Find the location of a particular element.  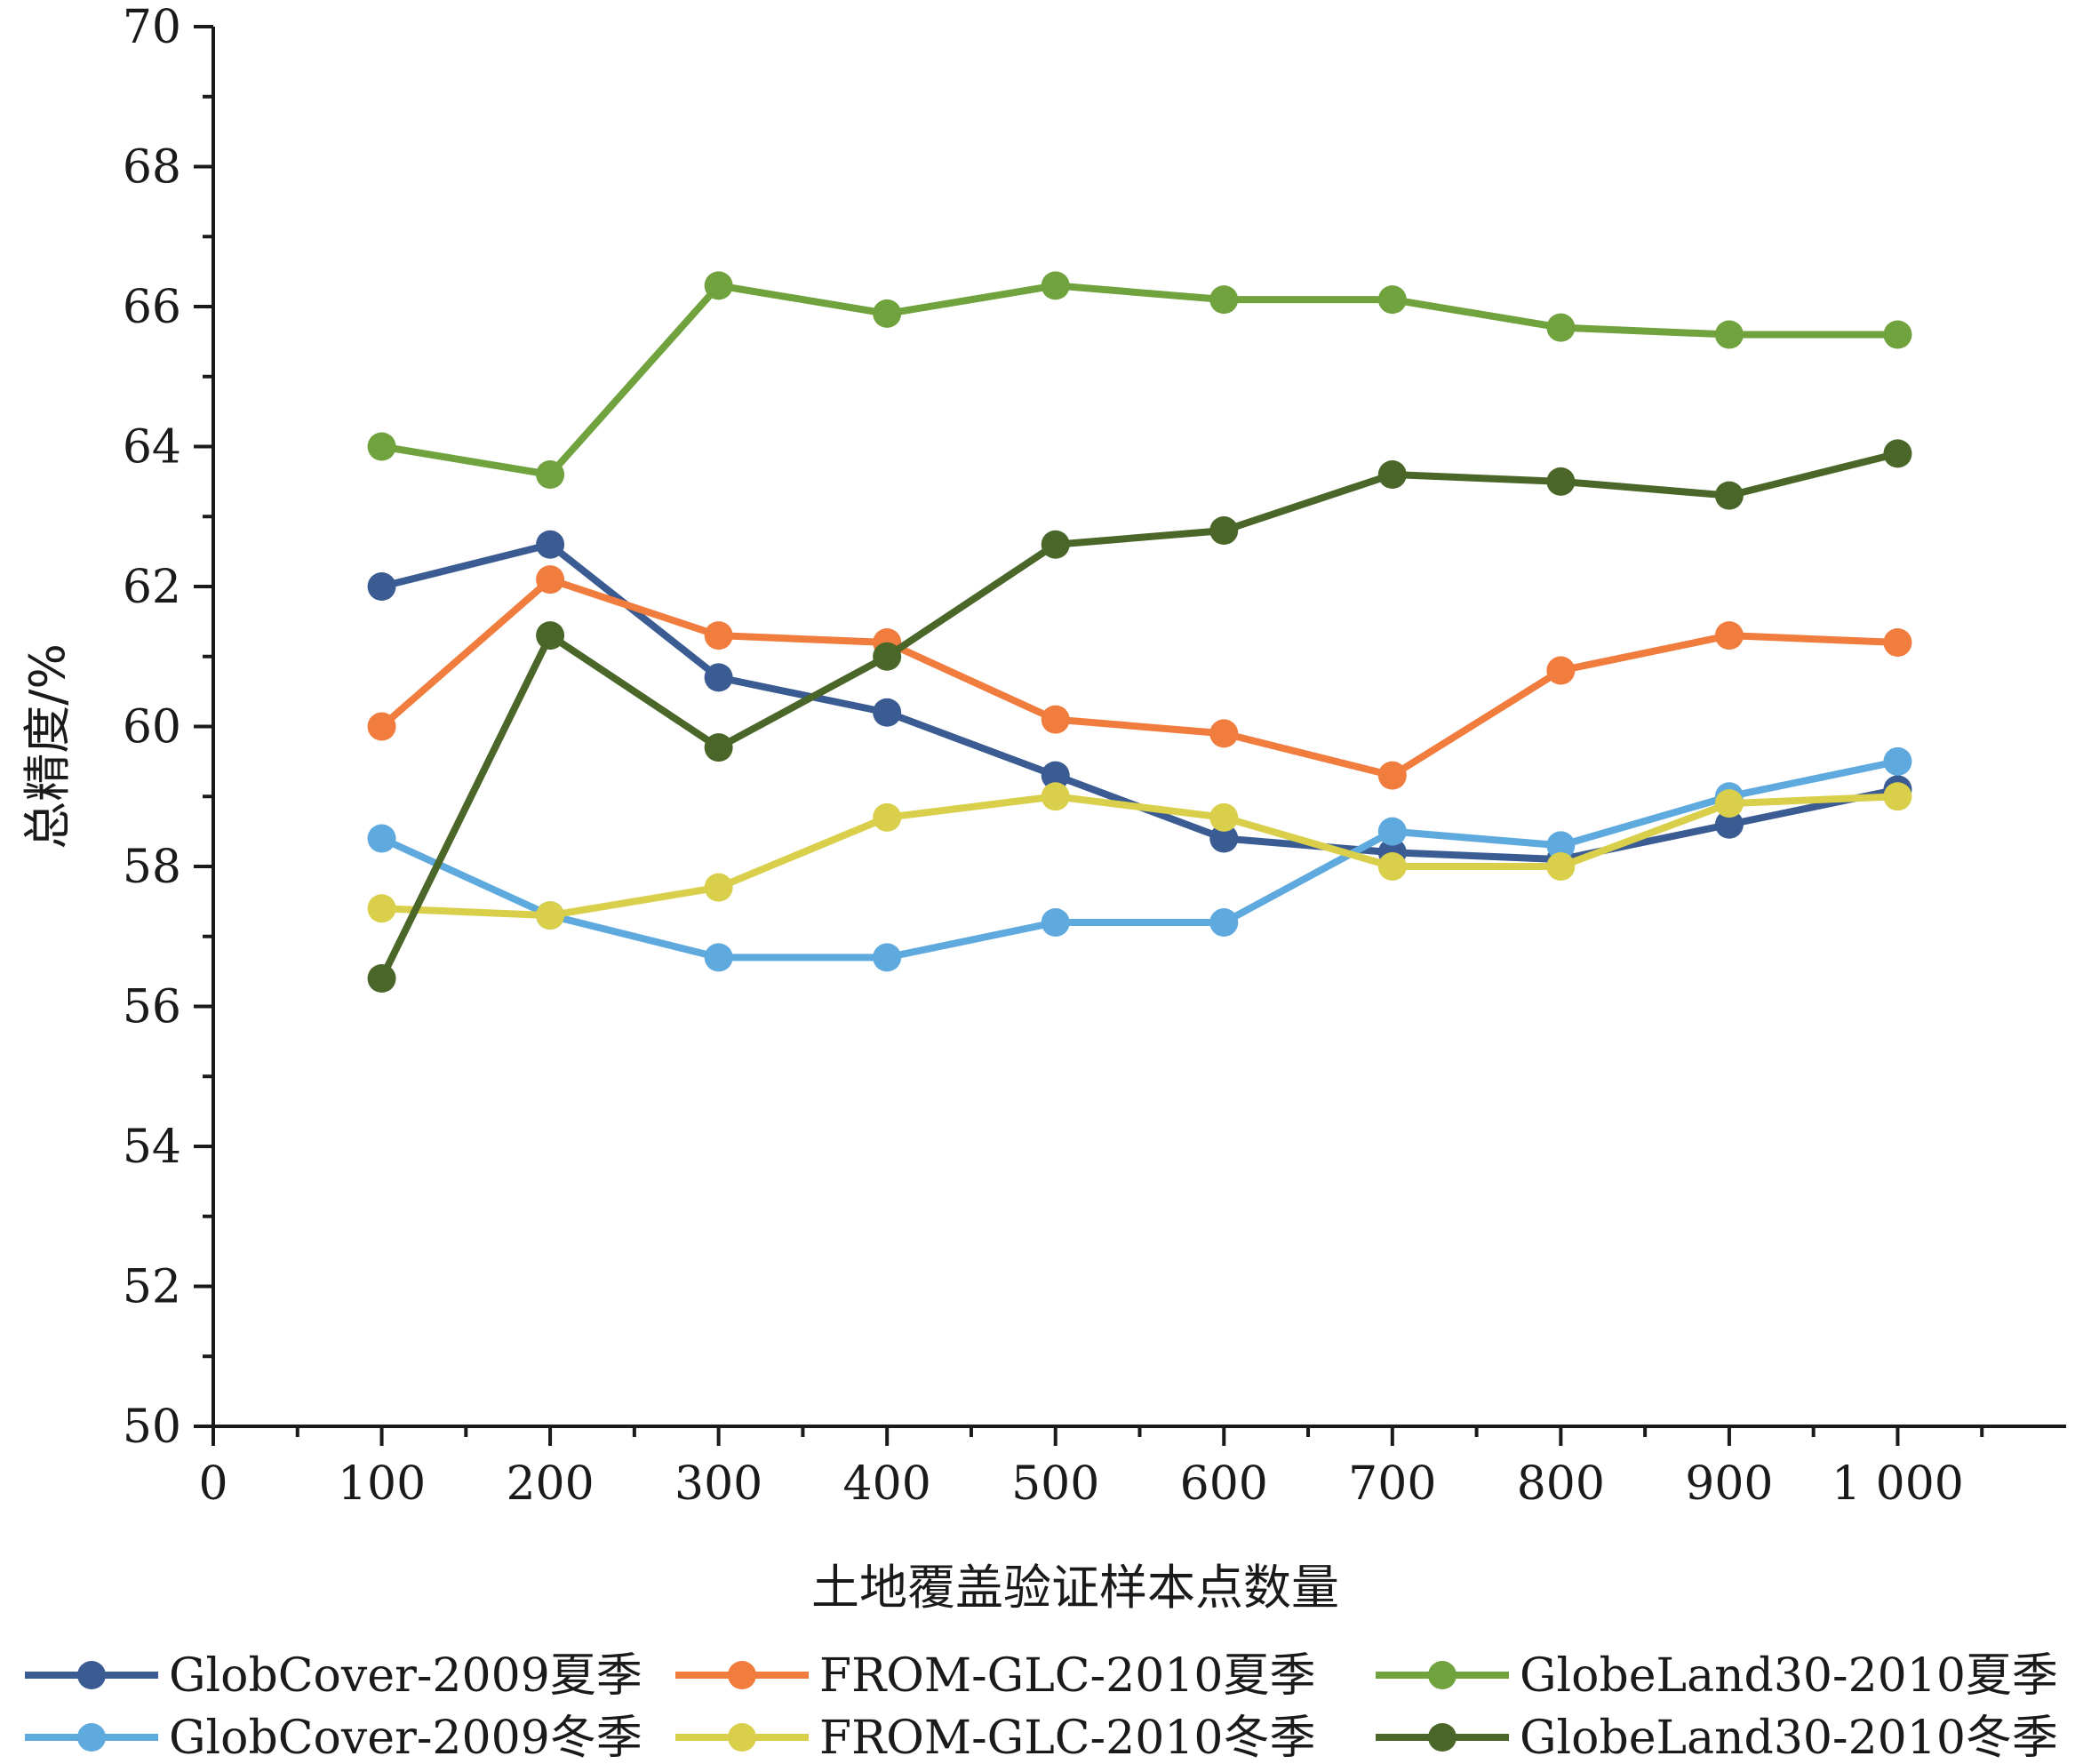

legend-label: GlobCover-2009夏季 is located at coordinates (405, 1676).